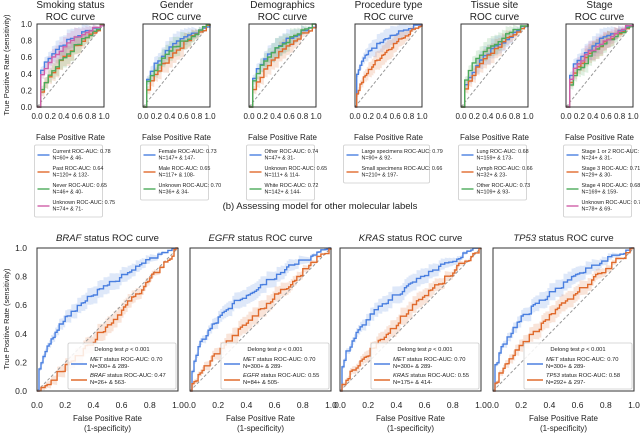 The height and width of the screenshot is (433, 640). Describe the element at coordinates (553, 376) in the screenshot. I see `legend-gene: TP53` at that location.